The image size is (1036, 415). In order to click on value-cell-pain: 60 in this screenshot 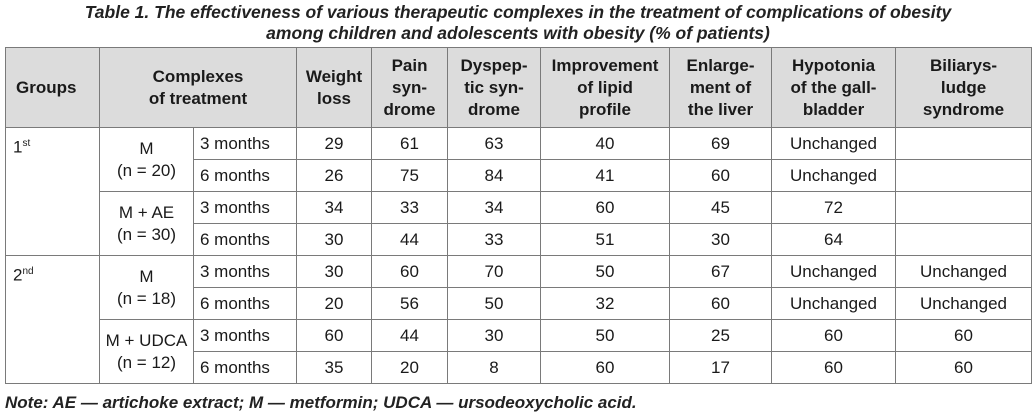, I will do `click(410, 271)`.